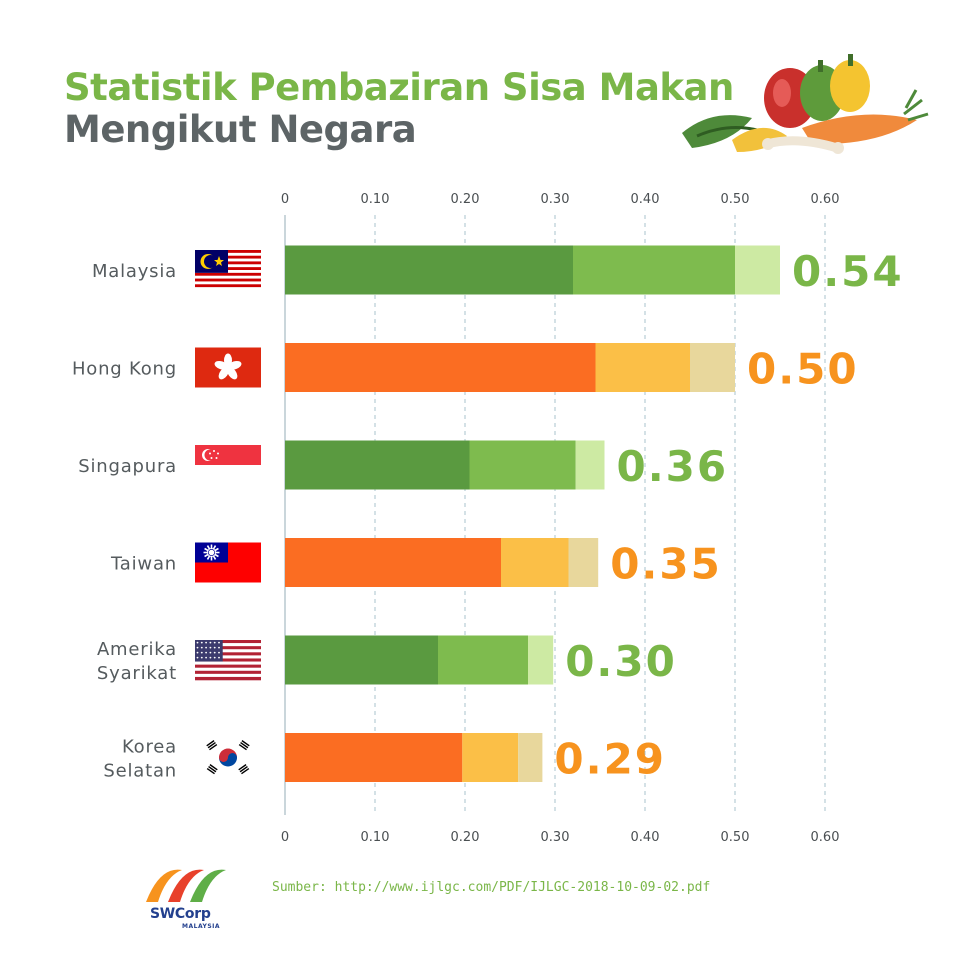  I want to click on value-label: 0.54, so click(848, 271).